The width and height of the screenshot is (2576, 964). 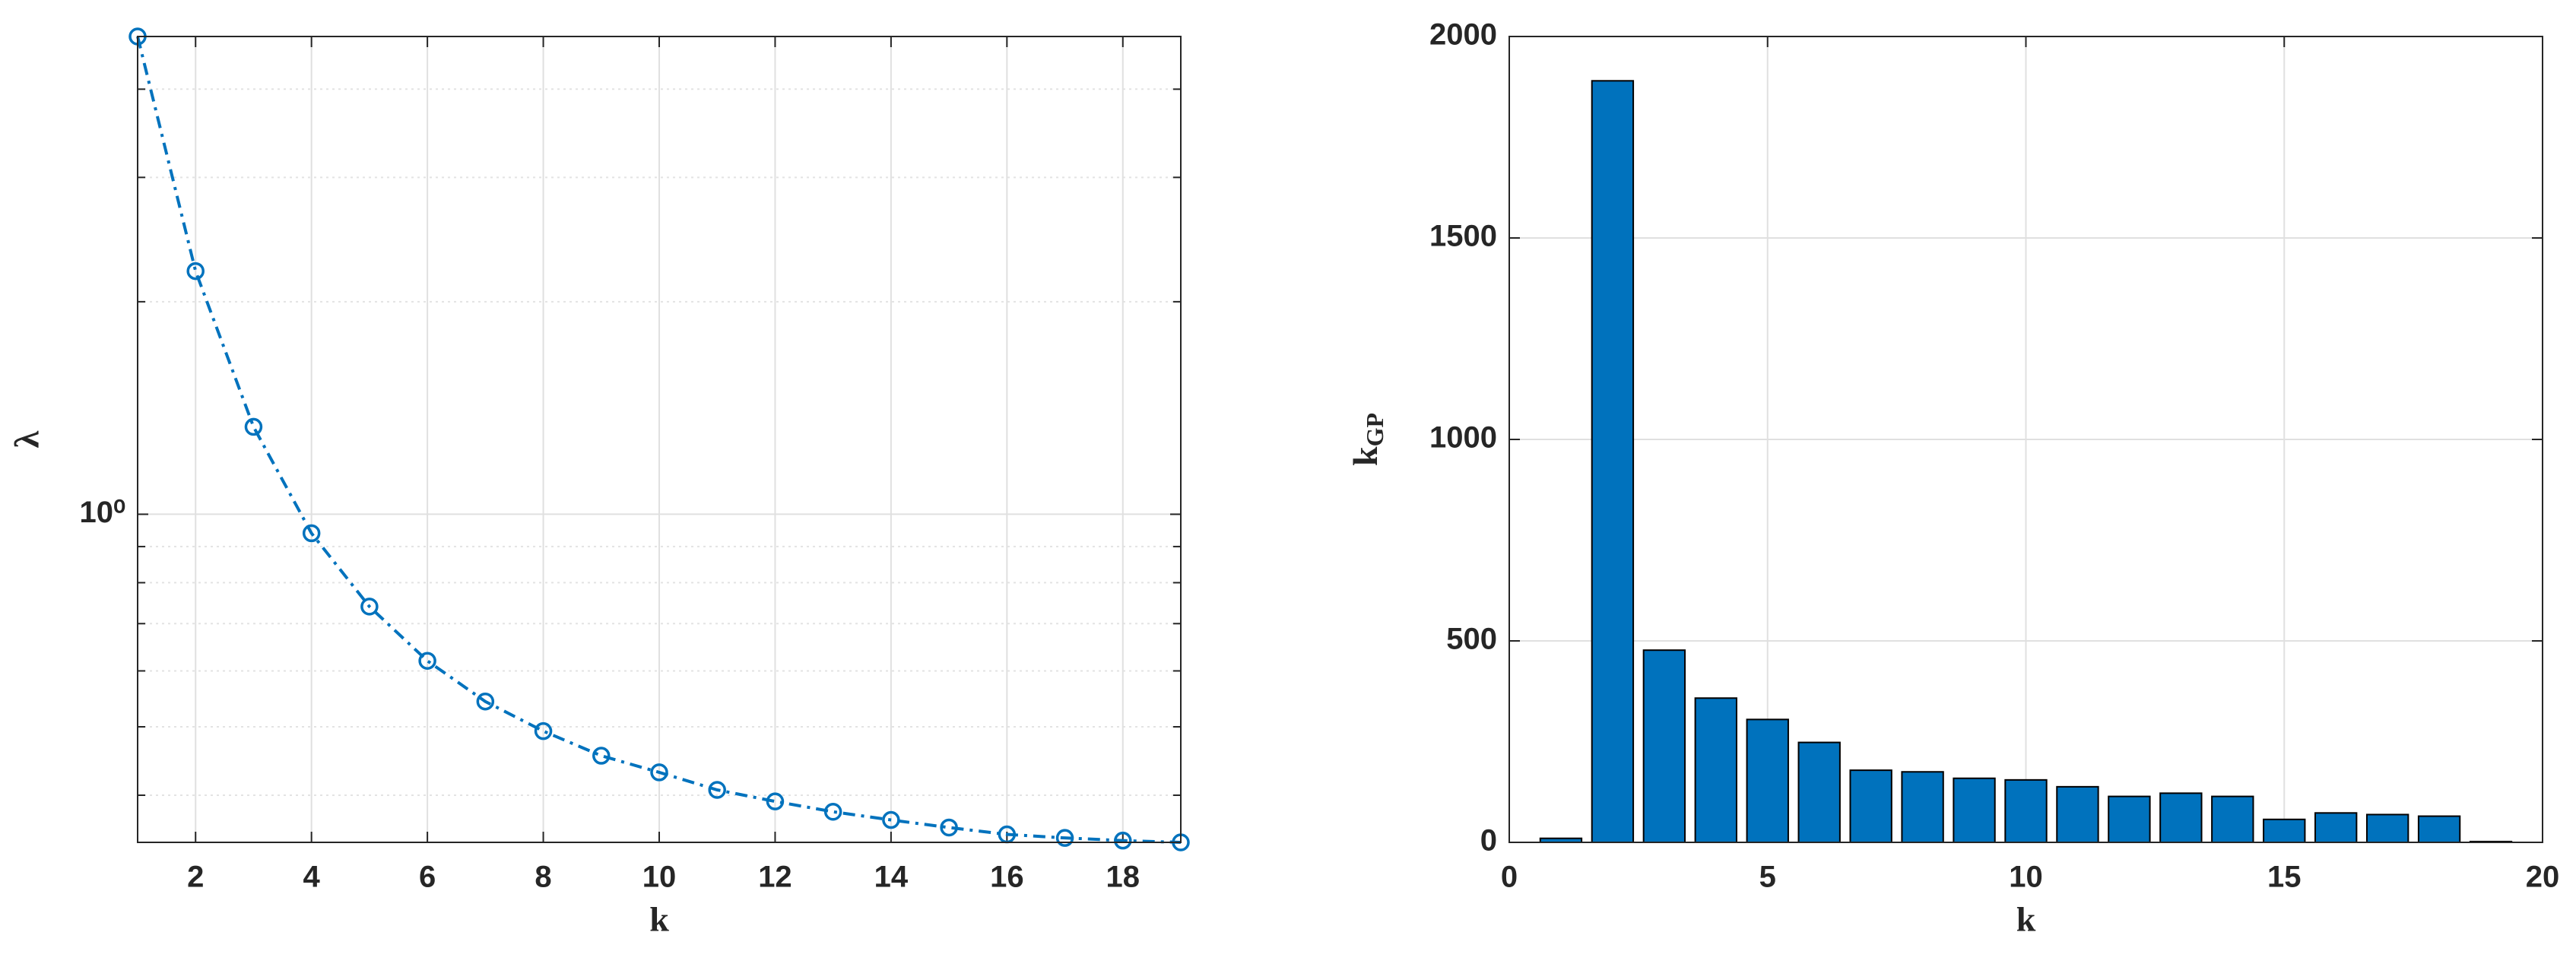 I want to click on y-tick-label: 2000, so click(x=1463, y=35).